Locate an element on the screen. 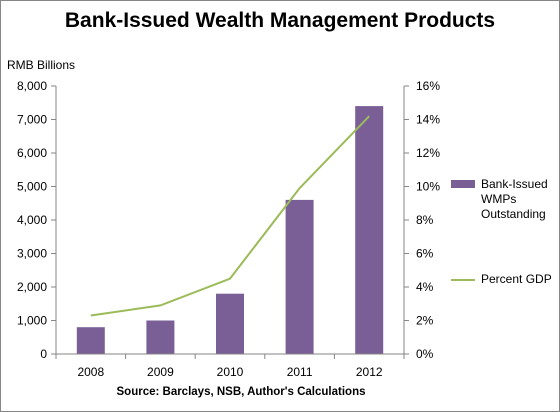 The image size is (560, 412). legend-label-line: Percent GDP is located at coordinates (516, 279).